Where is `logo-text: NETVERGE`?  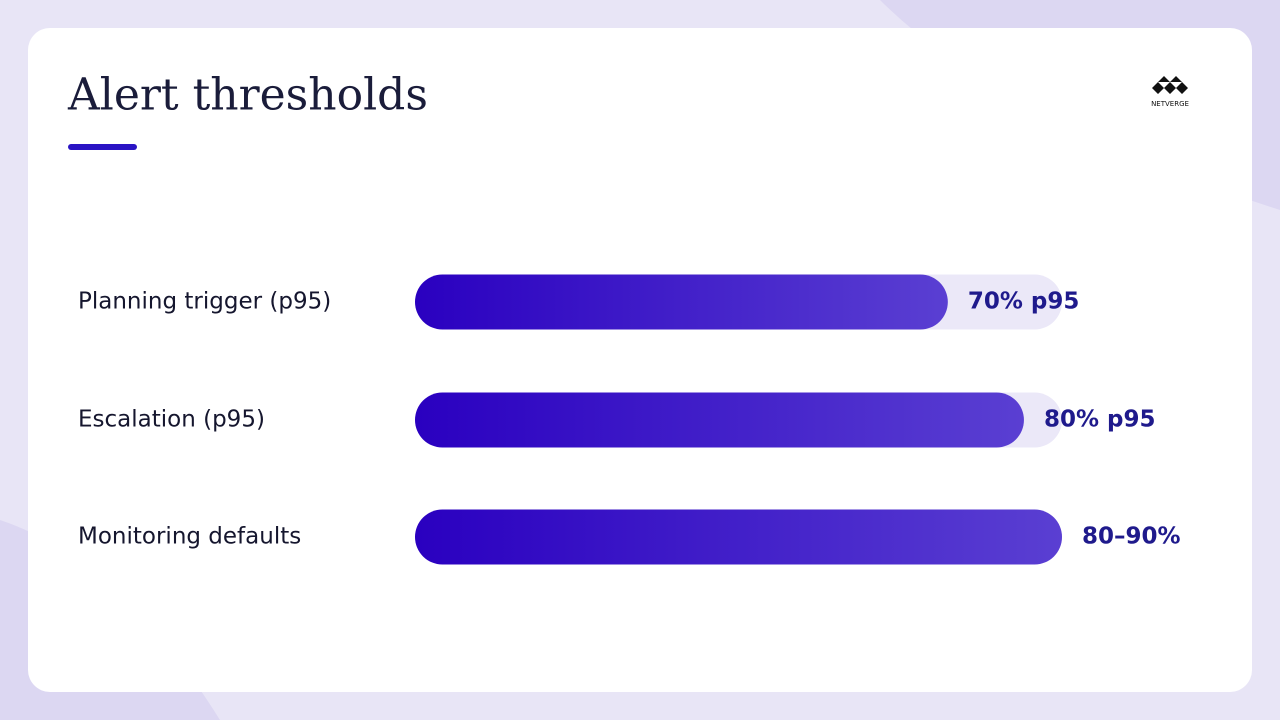 logo-text: NETVERGE is located at coordinates (1170, 104).